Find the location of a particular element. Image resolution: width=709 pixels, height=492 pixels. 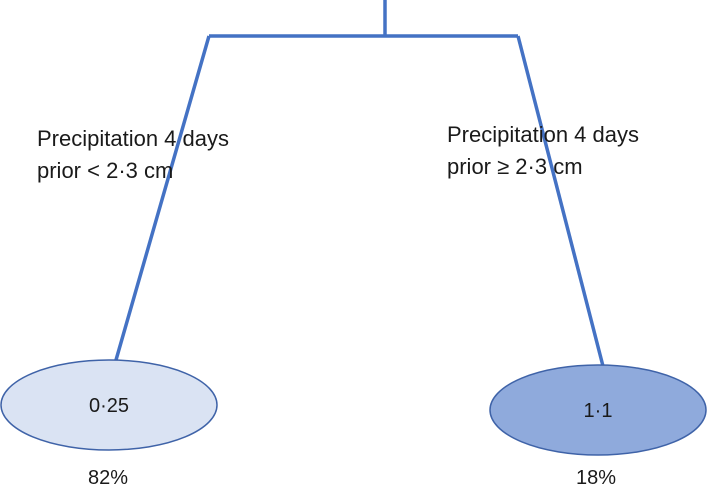

right-condition-line2: prior ≥ 2·3 cm is located at coordinates (515, 166).